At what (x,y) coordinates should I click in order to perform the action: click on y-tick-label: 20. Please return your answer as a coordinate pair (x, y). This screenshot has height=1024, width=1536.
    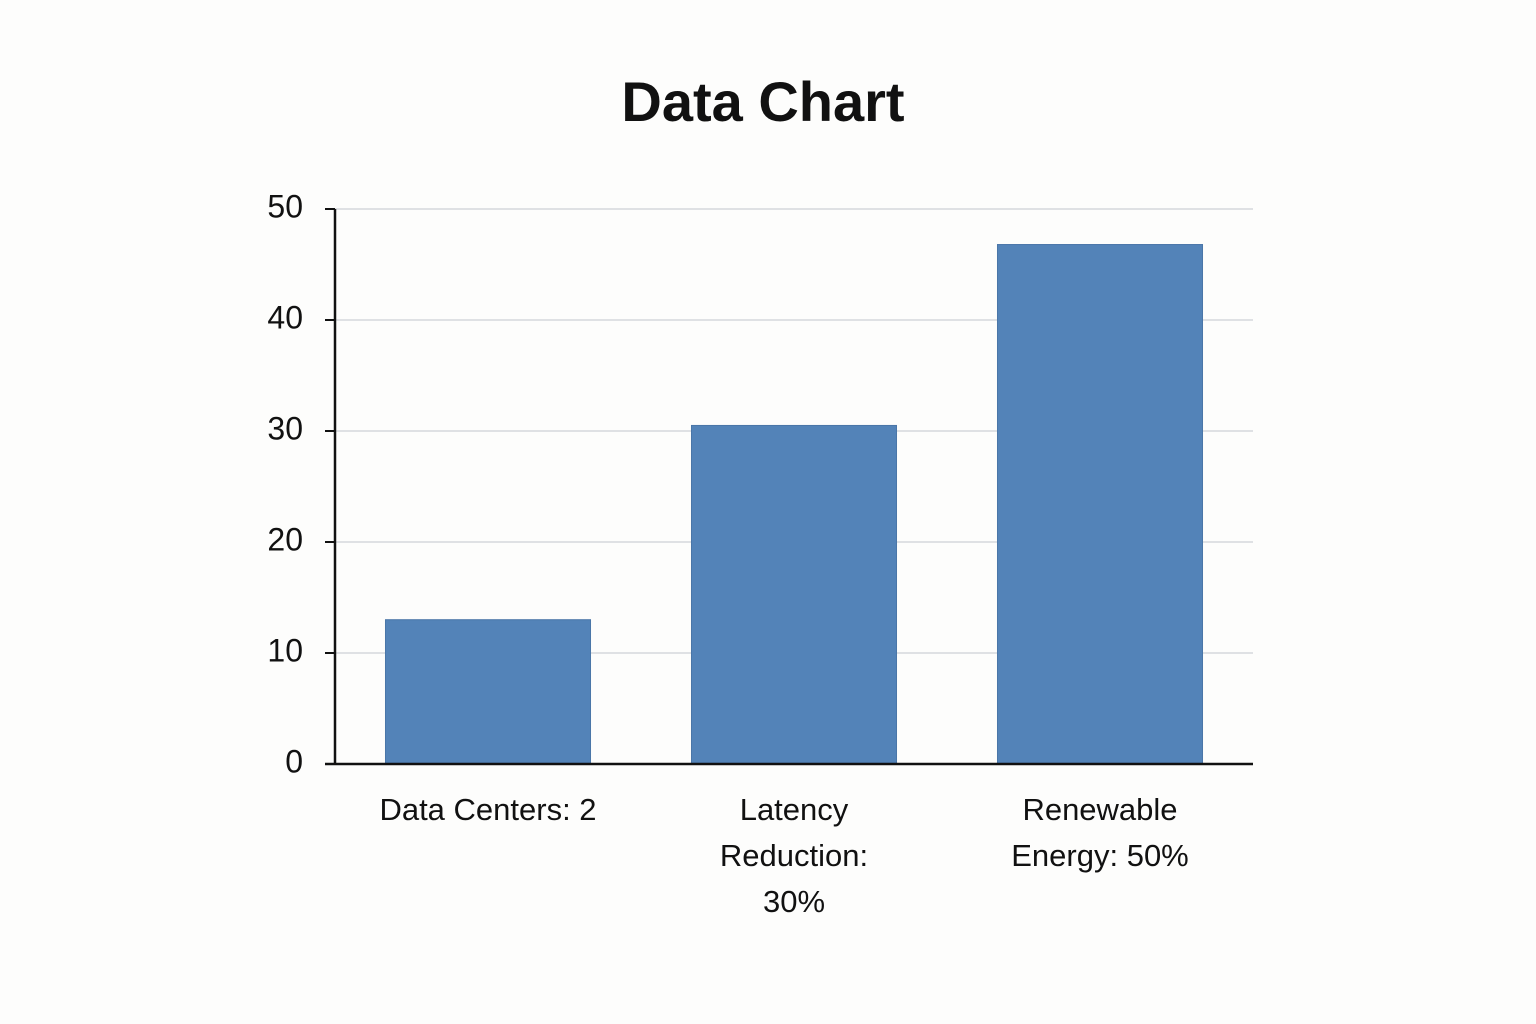
    Looking at the image, I should click on (285, 539).